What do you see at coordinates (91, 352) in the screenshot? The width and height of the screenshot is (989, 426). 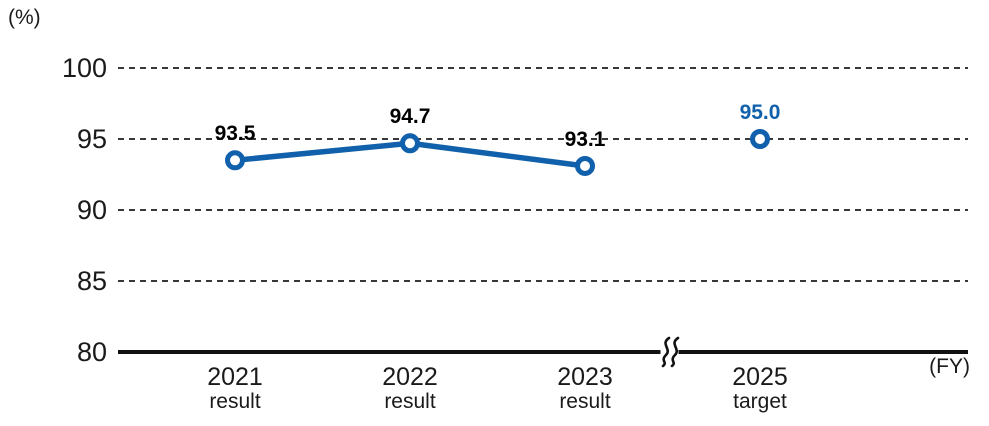 I see `y-tick-label: 80` at bounding box center [91, 352].